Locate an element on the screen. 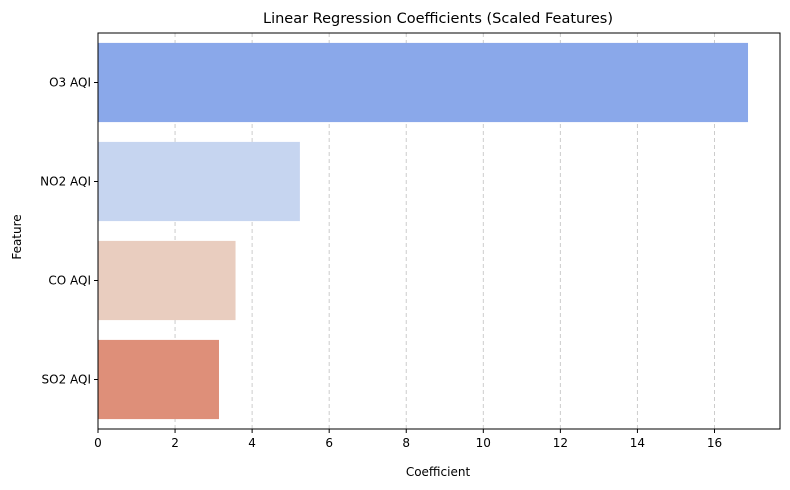  x-tick-label: 8 is located at coordinates (406, 443).